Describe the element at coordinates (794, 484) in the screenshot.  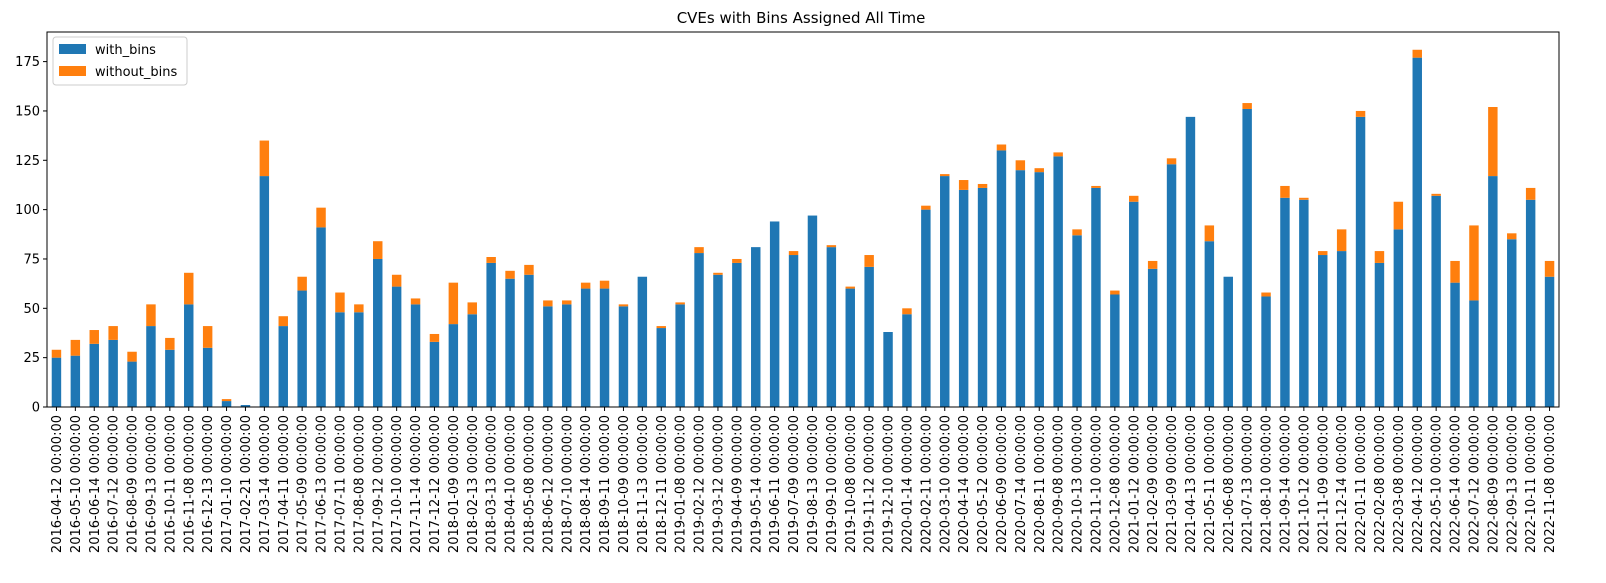
I see `x-tick-label: 2019-07-09 00:00:00` at that location.